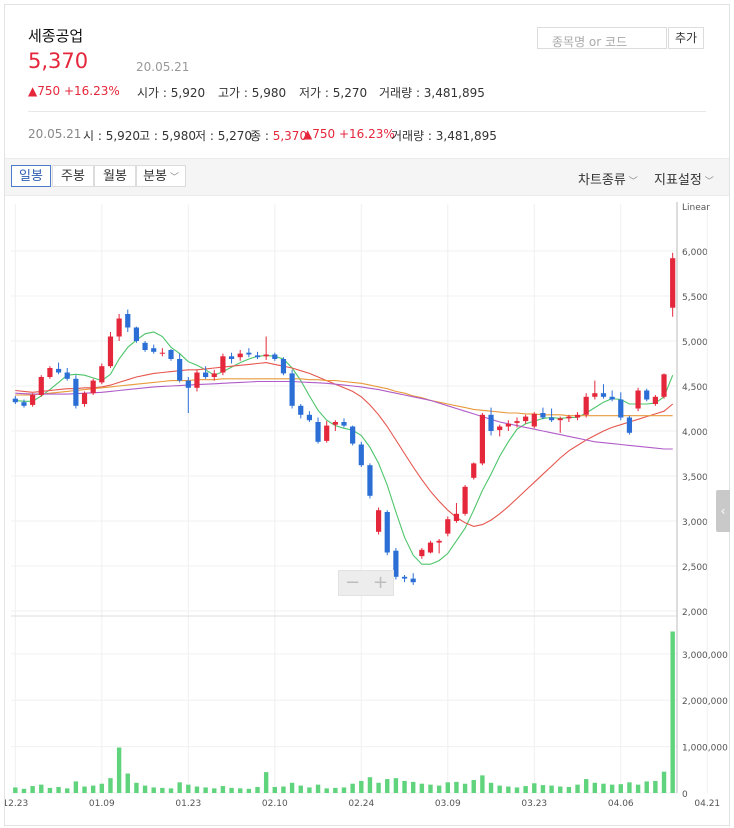 The image size is (734, 828). I want to click on summary-close-value: 5,370, so click(290, 136).